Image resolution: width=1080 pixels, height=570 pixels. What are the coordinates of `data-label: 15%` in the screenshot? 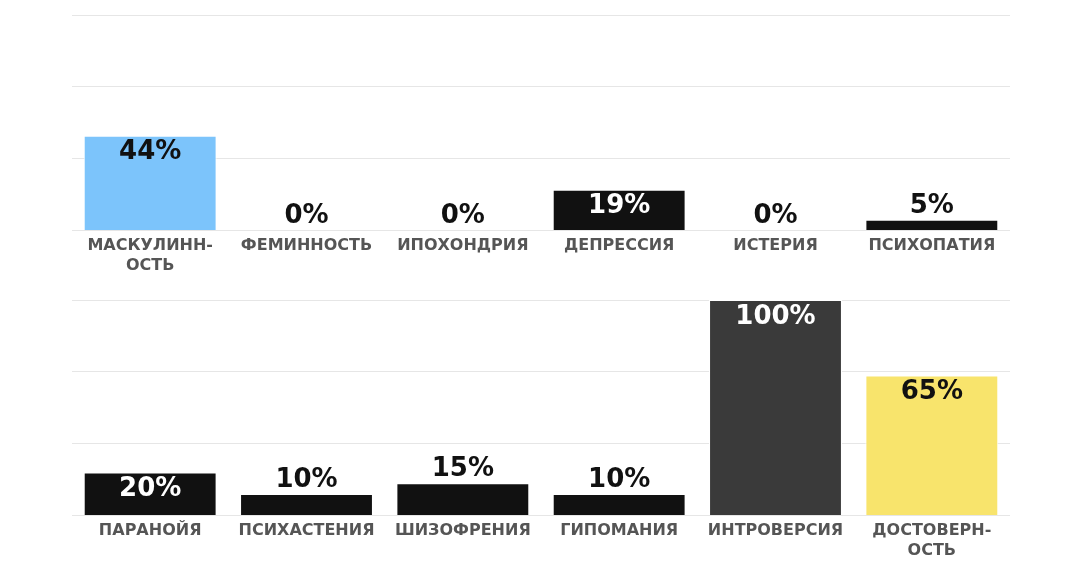 It's located at (462, 467).